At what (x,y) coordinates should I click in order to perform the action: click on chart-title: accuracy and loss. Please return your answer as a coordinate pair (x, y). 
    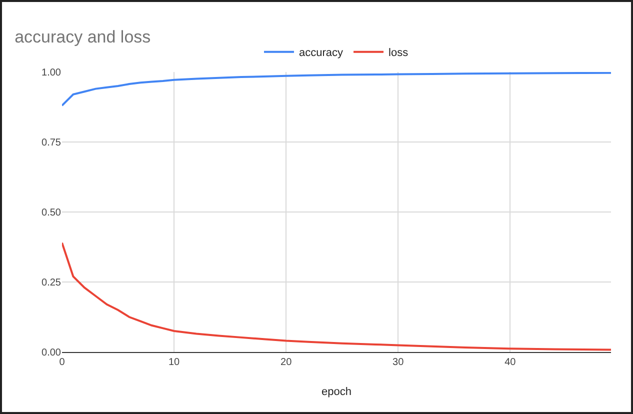
    Looking at the image, I should click on (82, 37).